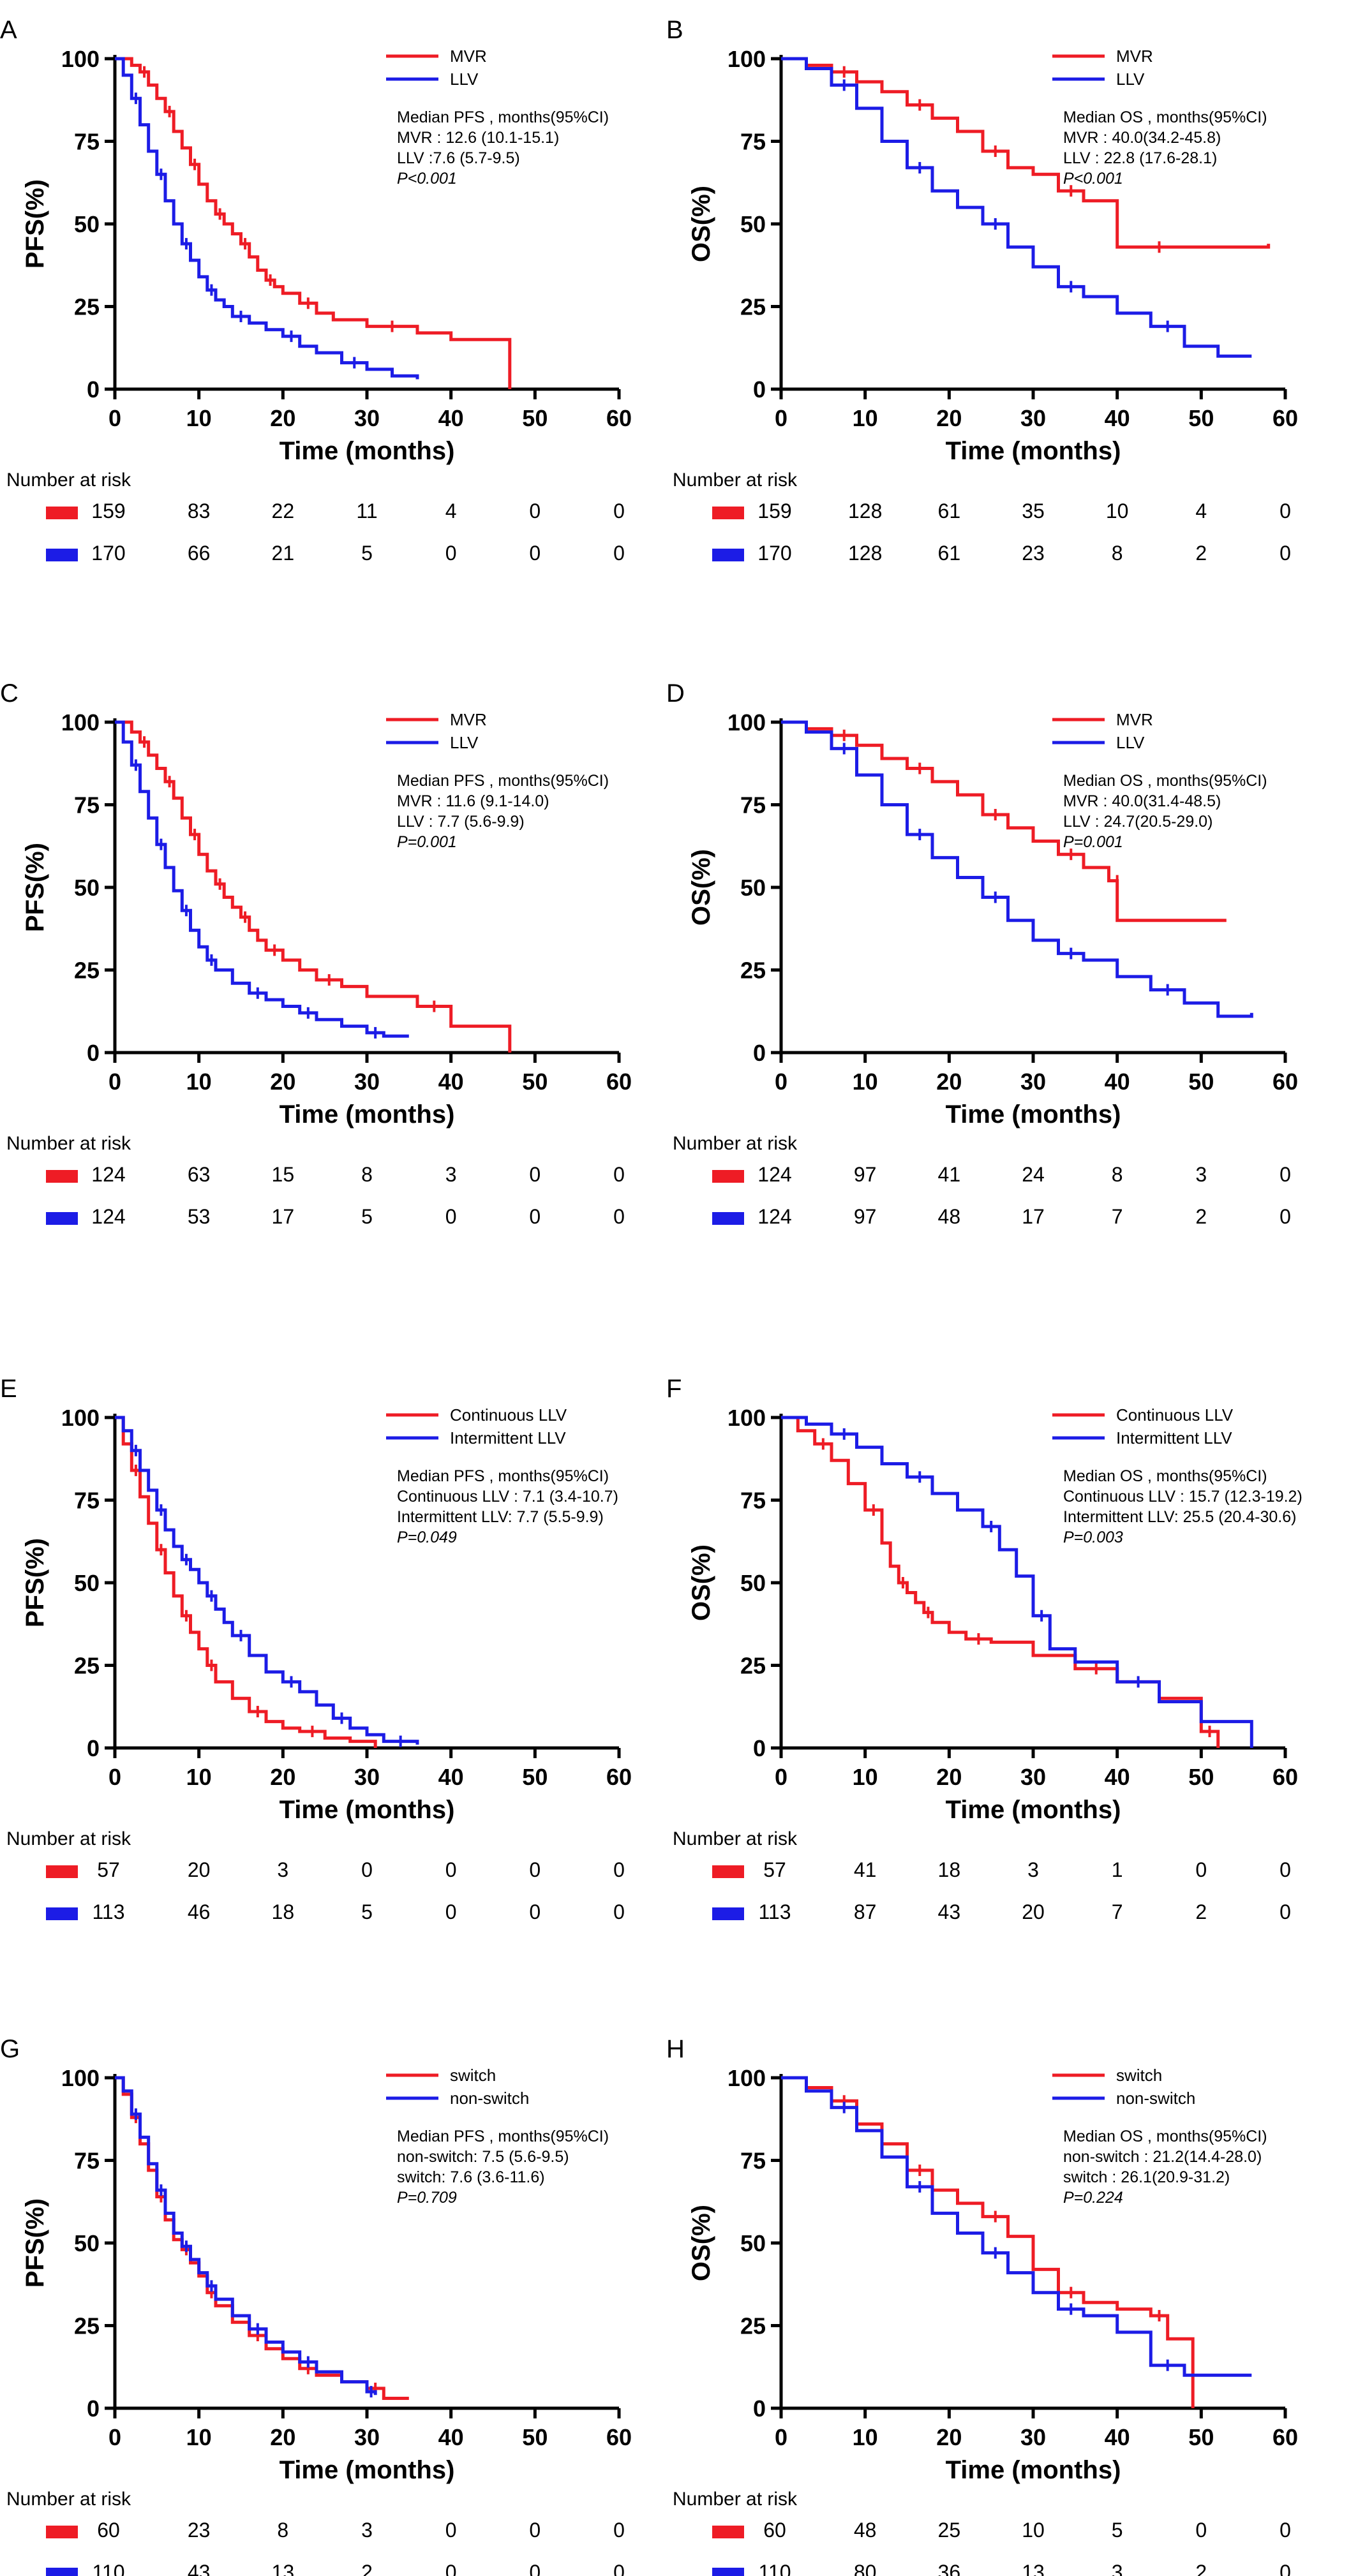 The width and height of the screenshot is (1358, 2576). I want to click on x-tick-label: 10, so click(866, 1777).